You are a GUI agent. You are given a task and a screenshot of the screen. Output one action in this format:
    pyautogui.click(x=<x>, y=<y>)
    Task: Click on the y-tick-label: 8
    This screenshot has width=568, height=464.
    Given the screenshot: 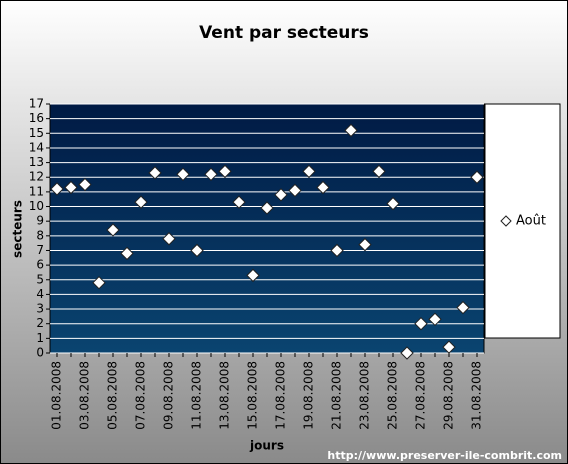 What is the action you would take?
    pyautogui.click(x=40, y=235)
    